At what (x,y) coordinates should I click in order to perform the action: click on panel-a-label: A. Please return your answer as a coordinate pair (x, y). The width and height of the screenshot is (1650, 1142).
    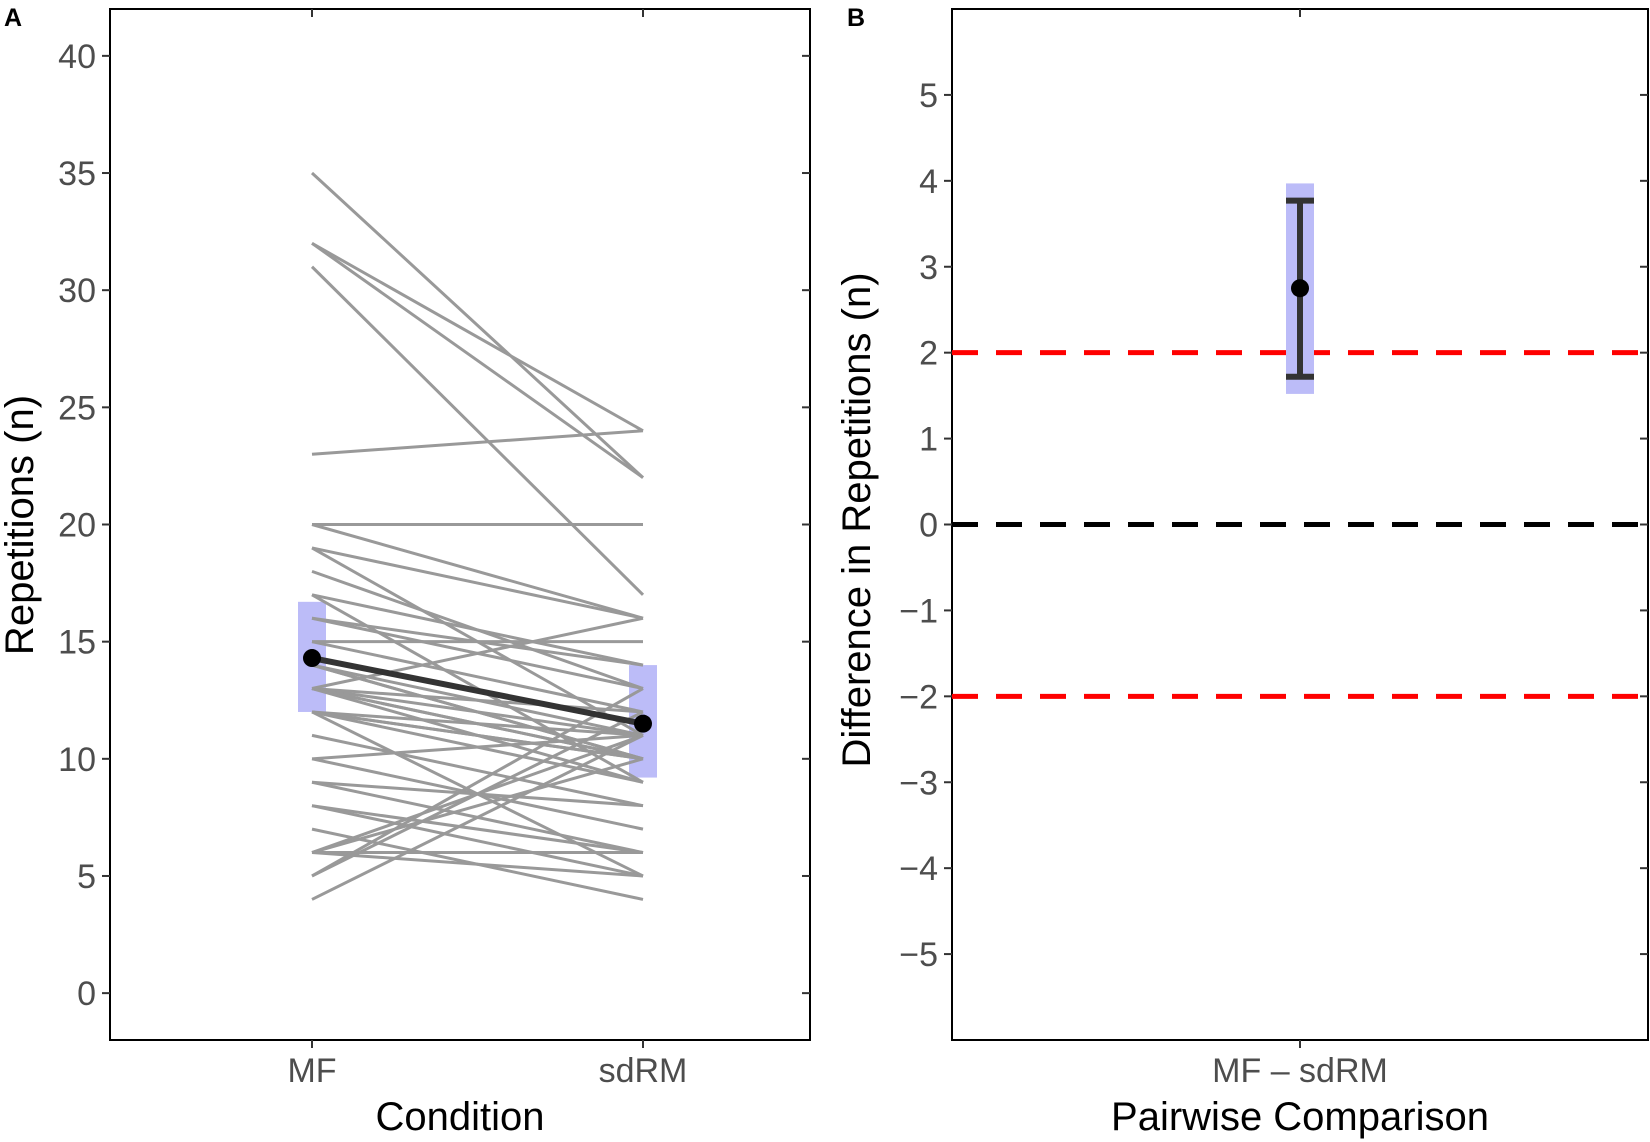
    Looking at the image, I should click on (13, 18).